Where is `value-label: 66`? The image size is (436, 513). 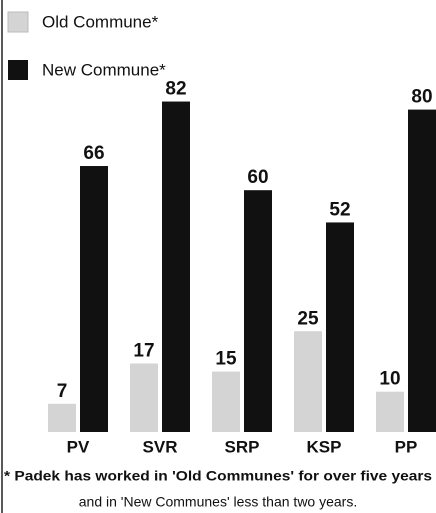
value-label: 66 is located at coordinates (93, 153).